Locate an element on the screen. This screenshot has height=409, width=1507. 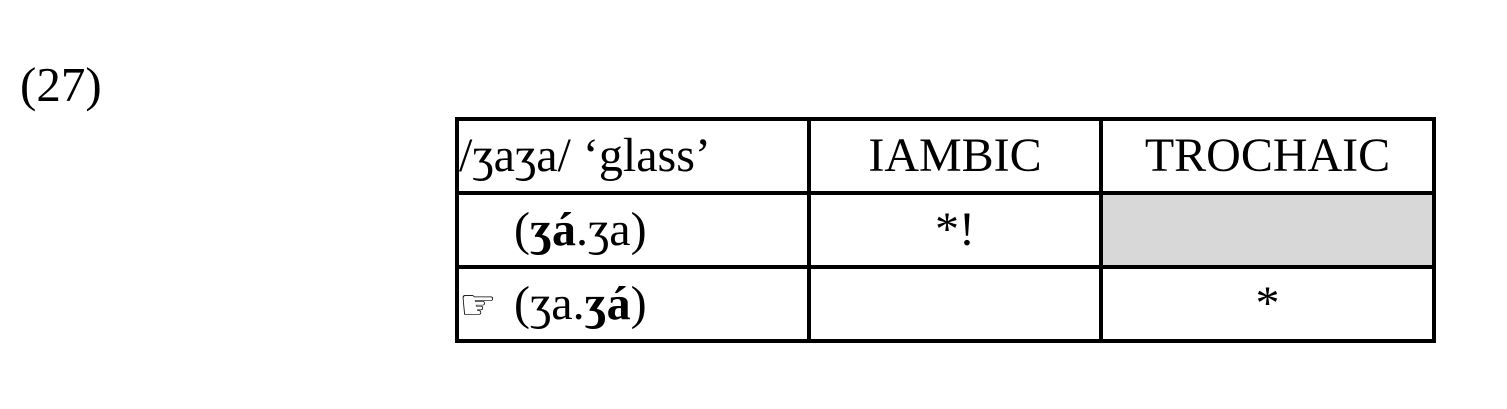
violation-cell-iambic-loser: *! is located at coordinates (955, 230).